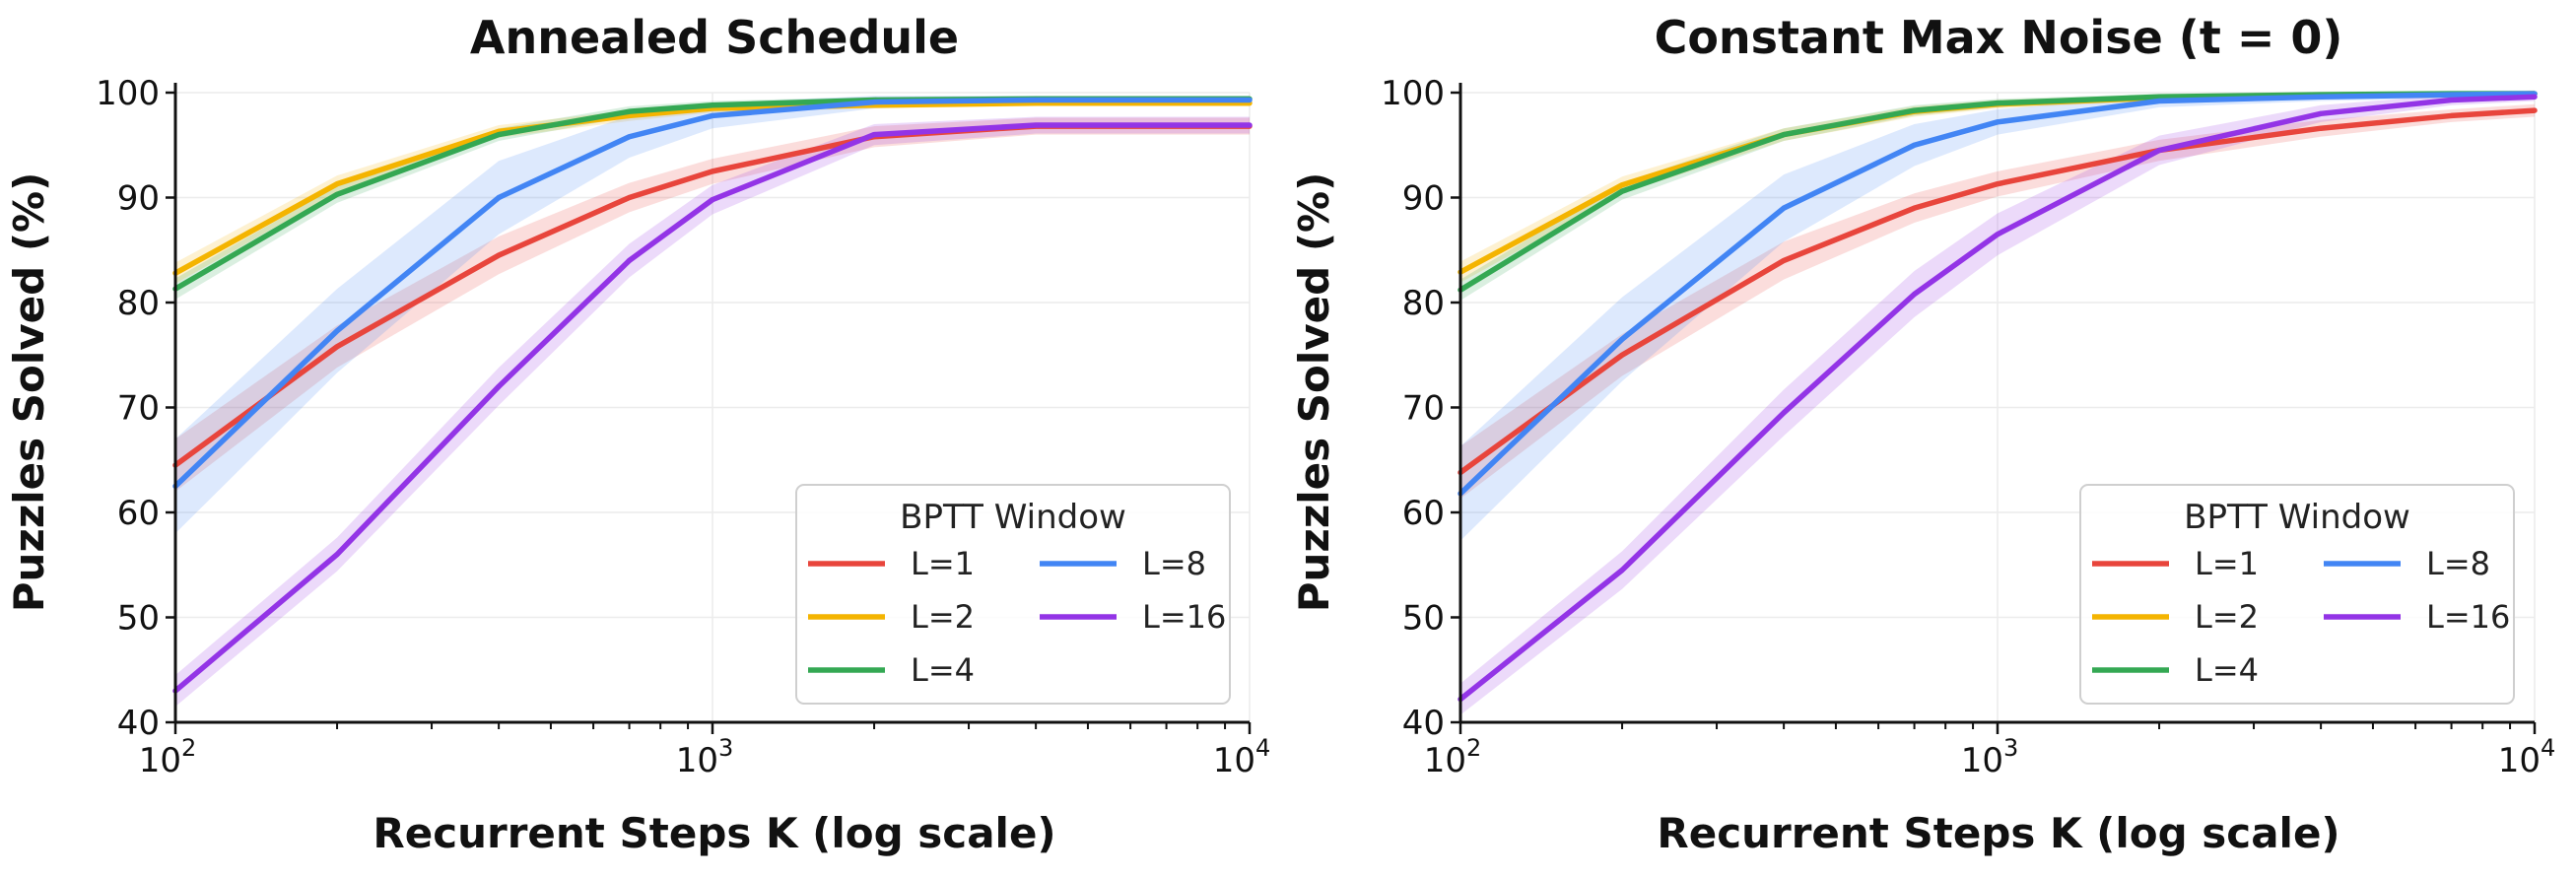 The height and width of the screenshot is (878, 2576). I want to click on x-tick-exponent: 4, so click(2548, 748).